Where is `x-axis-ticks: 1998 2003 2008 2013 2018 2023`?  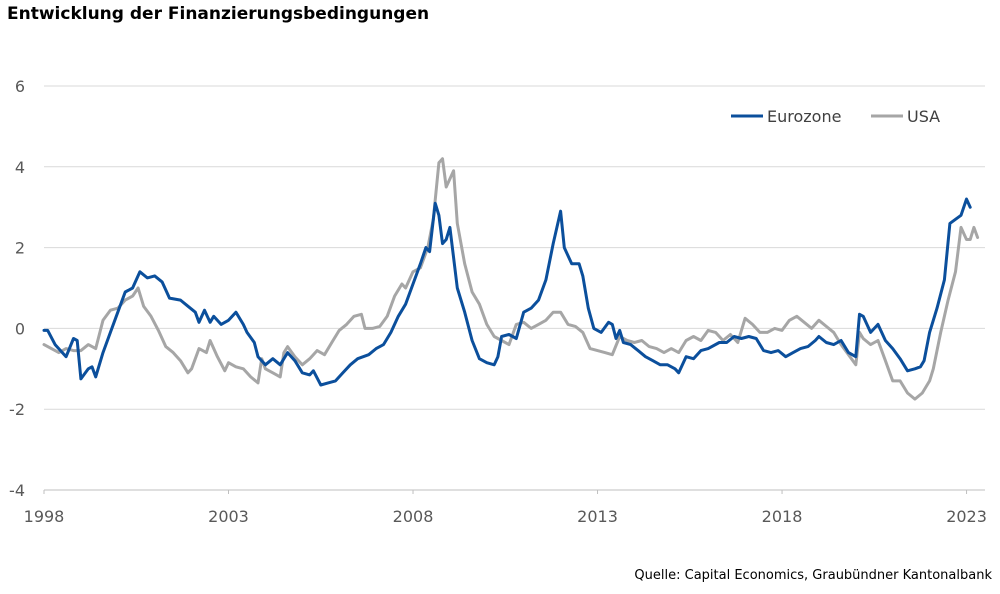 x-axis-ticks: 1998 2003 2008 2013 2018 2023 is located at coordinates (505, 508).